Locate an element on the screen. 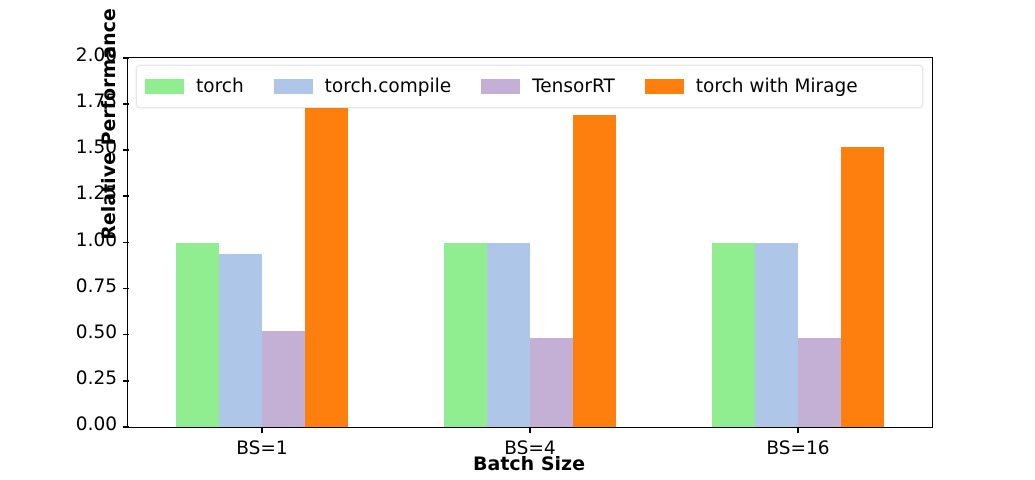  legend-entry: torch is located at coordinates (209, 86).